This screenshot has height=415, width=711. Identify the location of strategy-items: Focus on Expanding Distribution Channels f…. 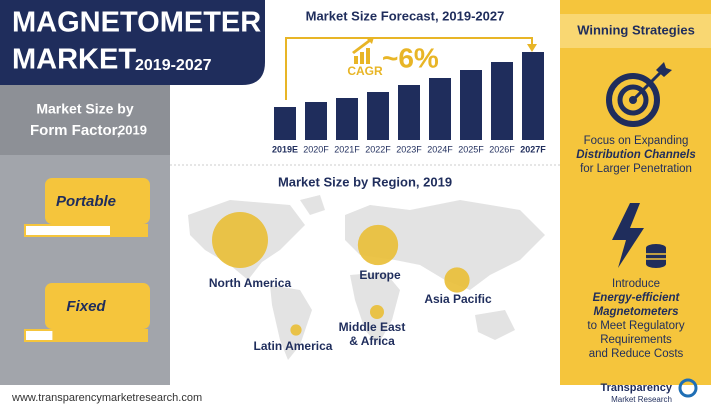
(635, 247).